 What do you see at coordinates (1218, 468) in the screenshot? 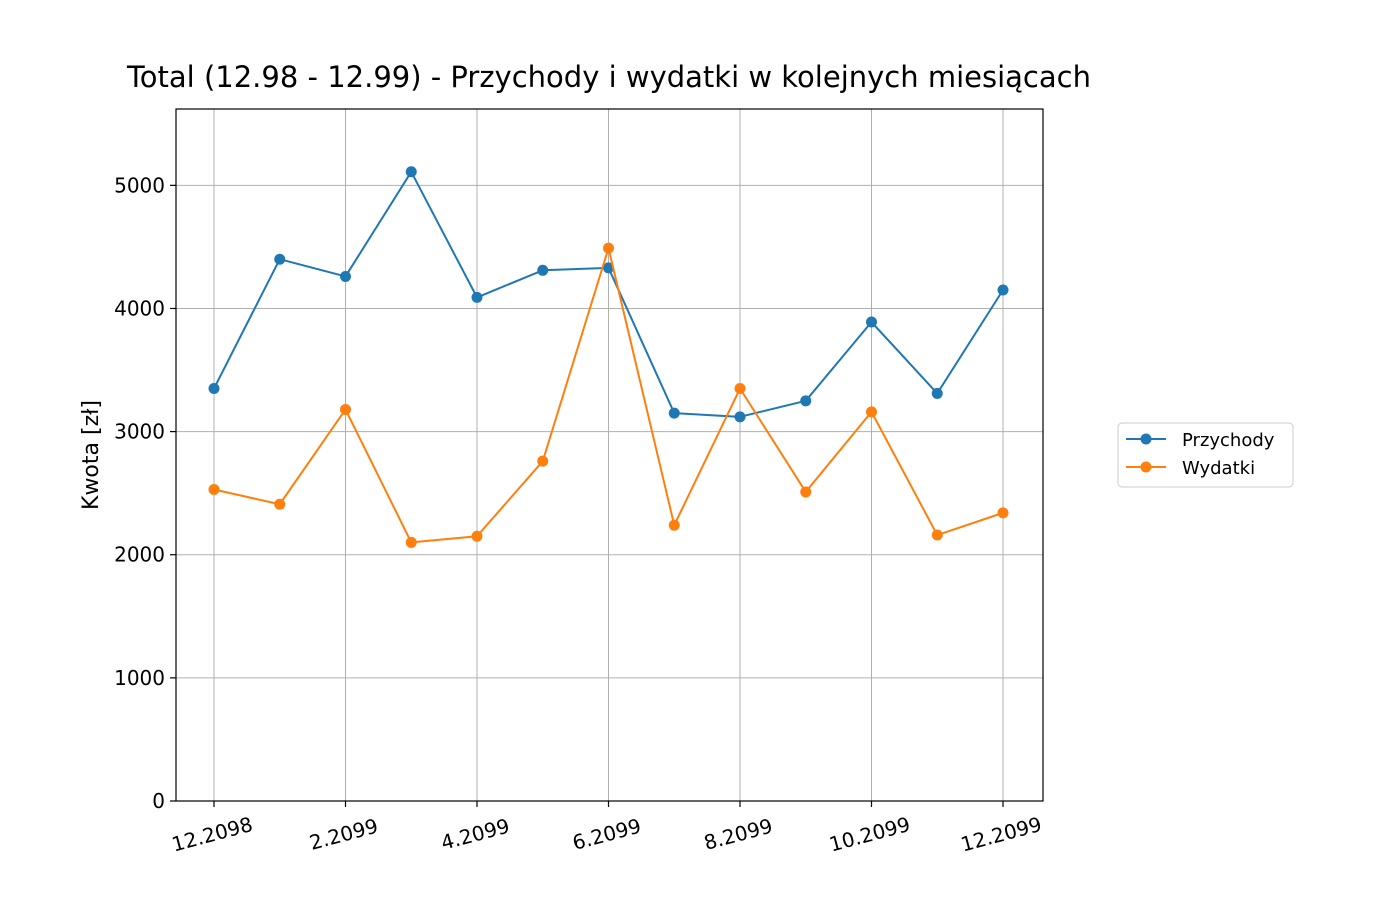
I see `legend-label: Wydatki` at bounding box center [1218, 468].